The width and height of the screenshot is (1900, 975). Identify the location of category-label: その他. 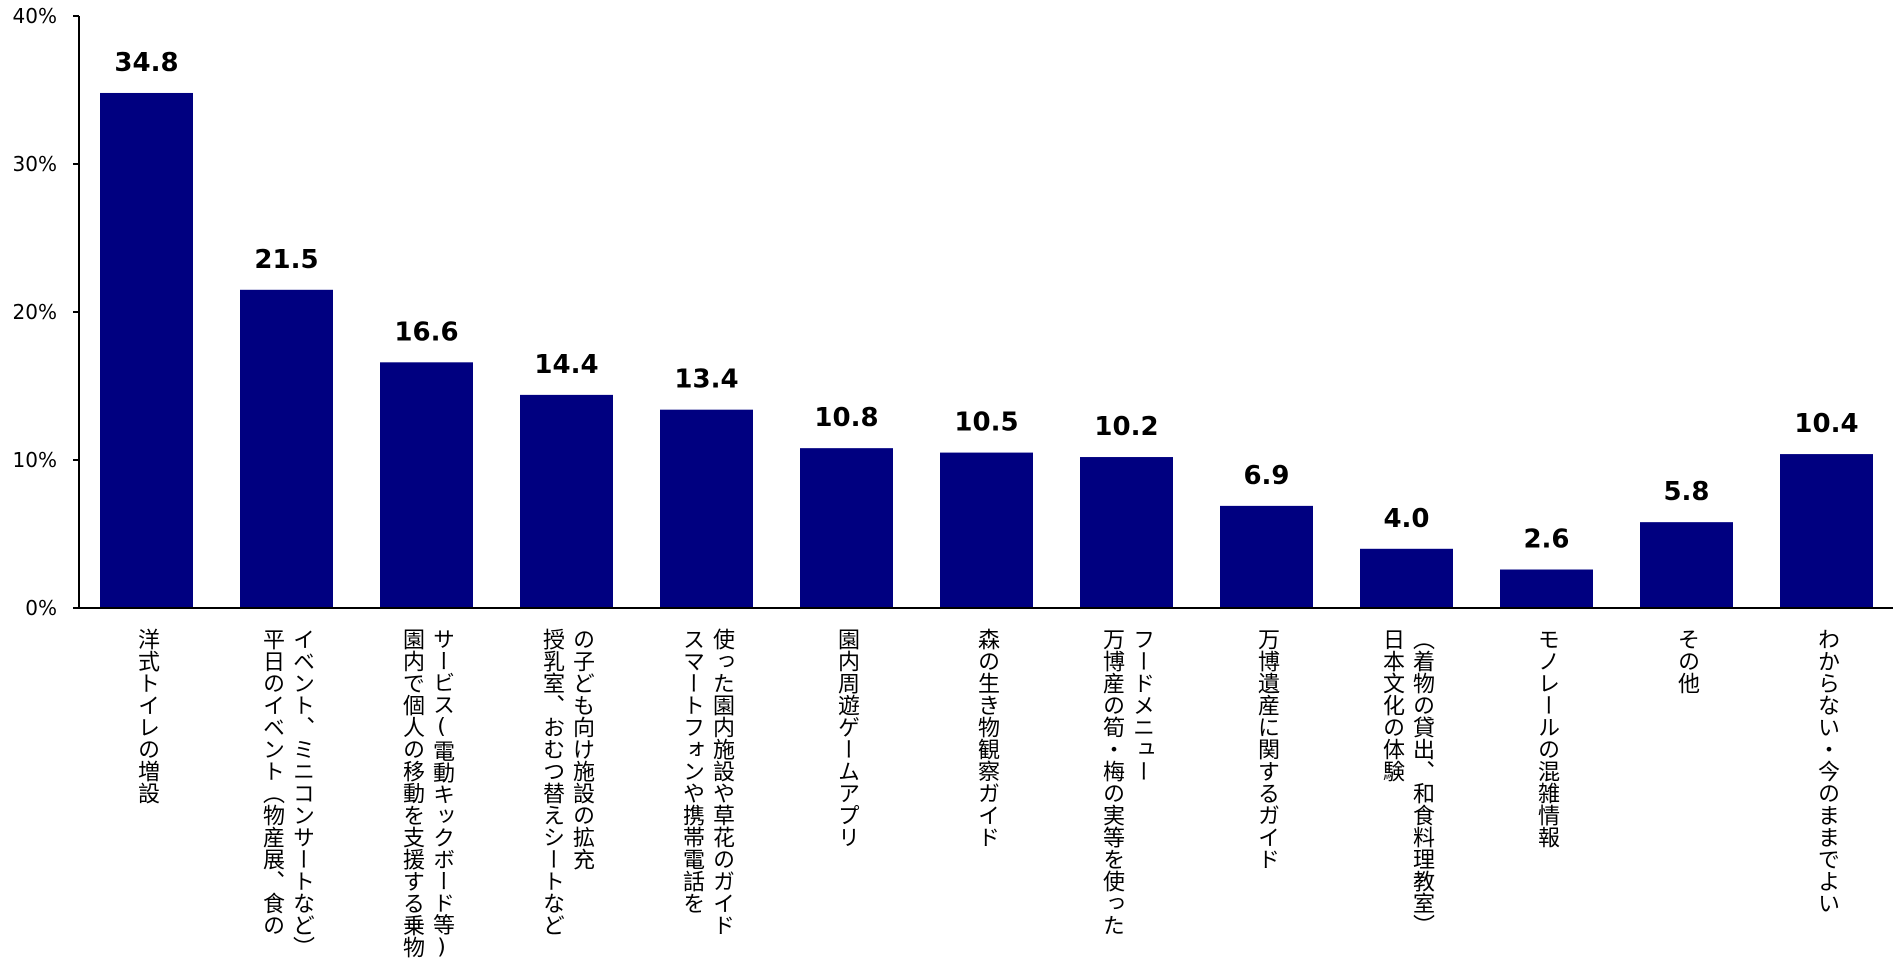
(1687, 661).